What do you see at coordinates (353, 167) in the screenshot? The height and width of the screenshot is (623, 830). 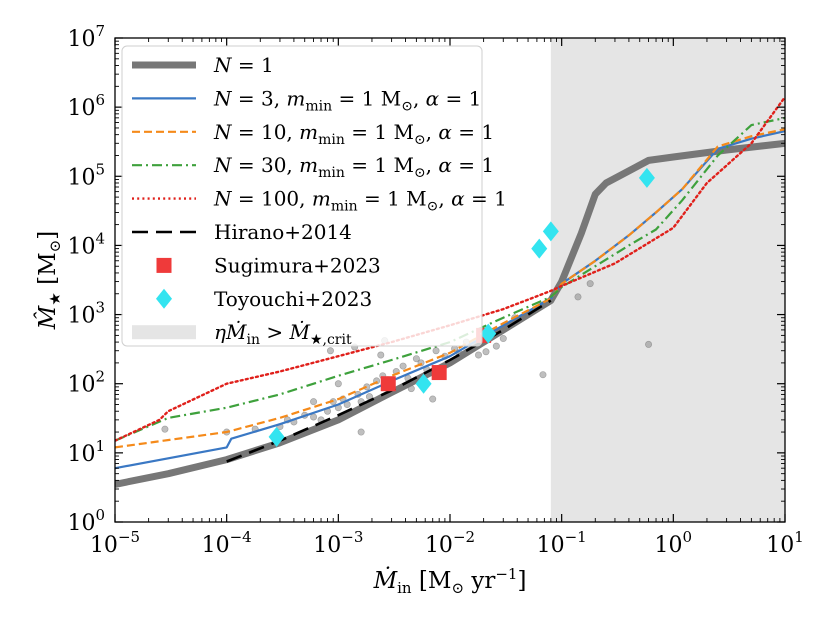 I see `legend-label: N = 30, mmin = 1 M⊙, α = 1` at bounding box center [353, 167].